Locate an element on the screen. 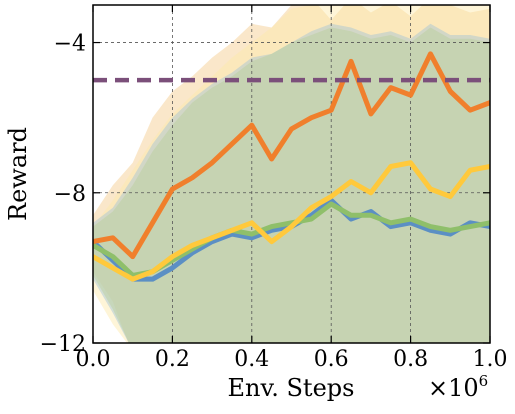  x-tick-label-2: 0.4 is located at coordinates (251, 359).